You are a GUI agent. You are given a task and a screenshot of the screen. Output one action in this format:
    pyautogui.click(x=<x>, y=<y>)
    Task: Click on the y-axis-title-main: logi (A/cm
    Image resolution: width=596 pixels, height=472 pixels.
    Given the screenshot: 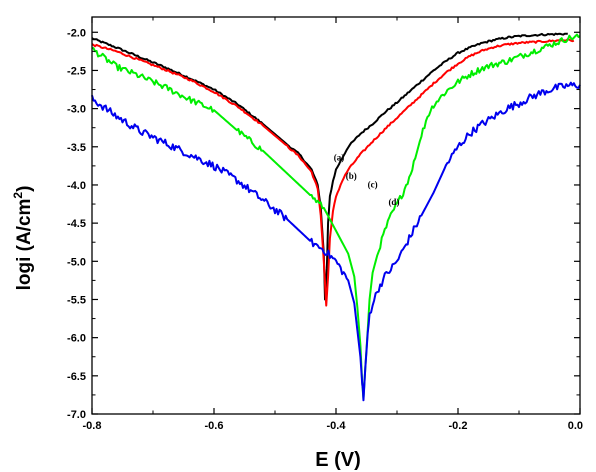 What is the action you would take?
    pyautogui.click(x=24, y=245)
    